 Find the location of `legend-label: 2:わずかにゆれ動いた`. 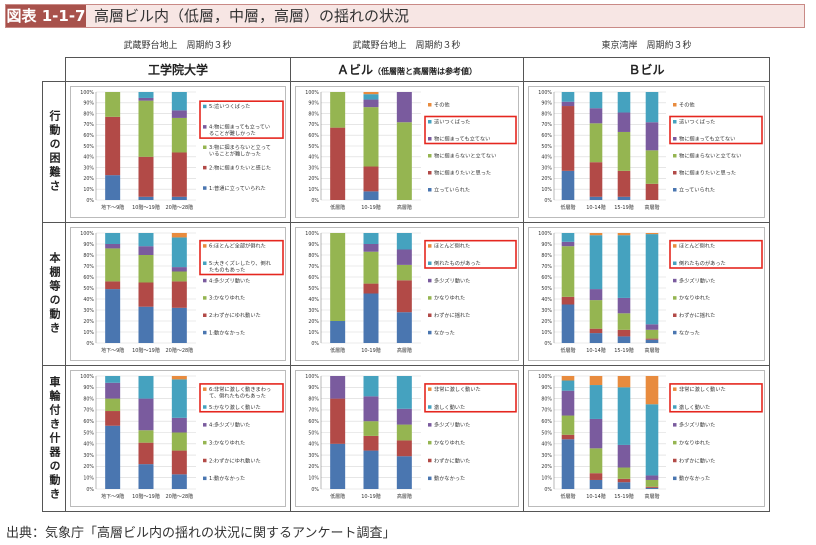

legend-label: 2:わずかにゆれ動いた is located at coordinates (235, 315).